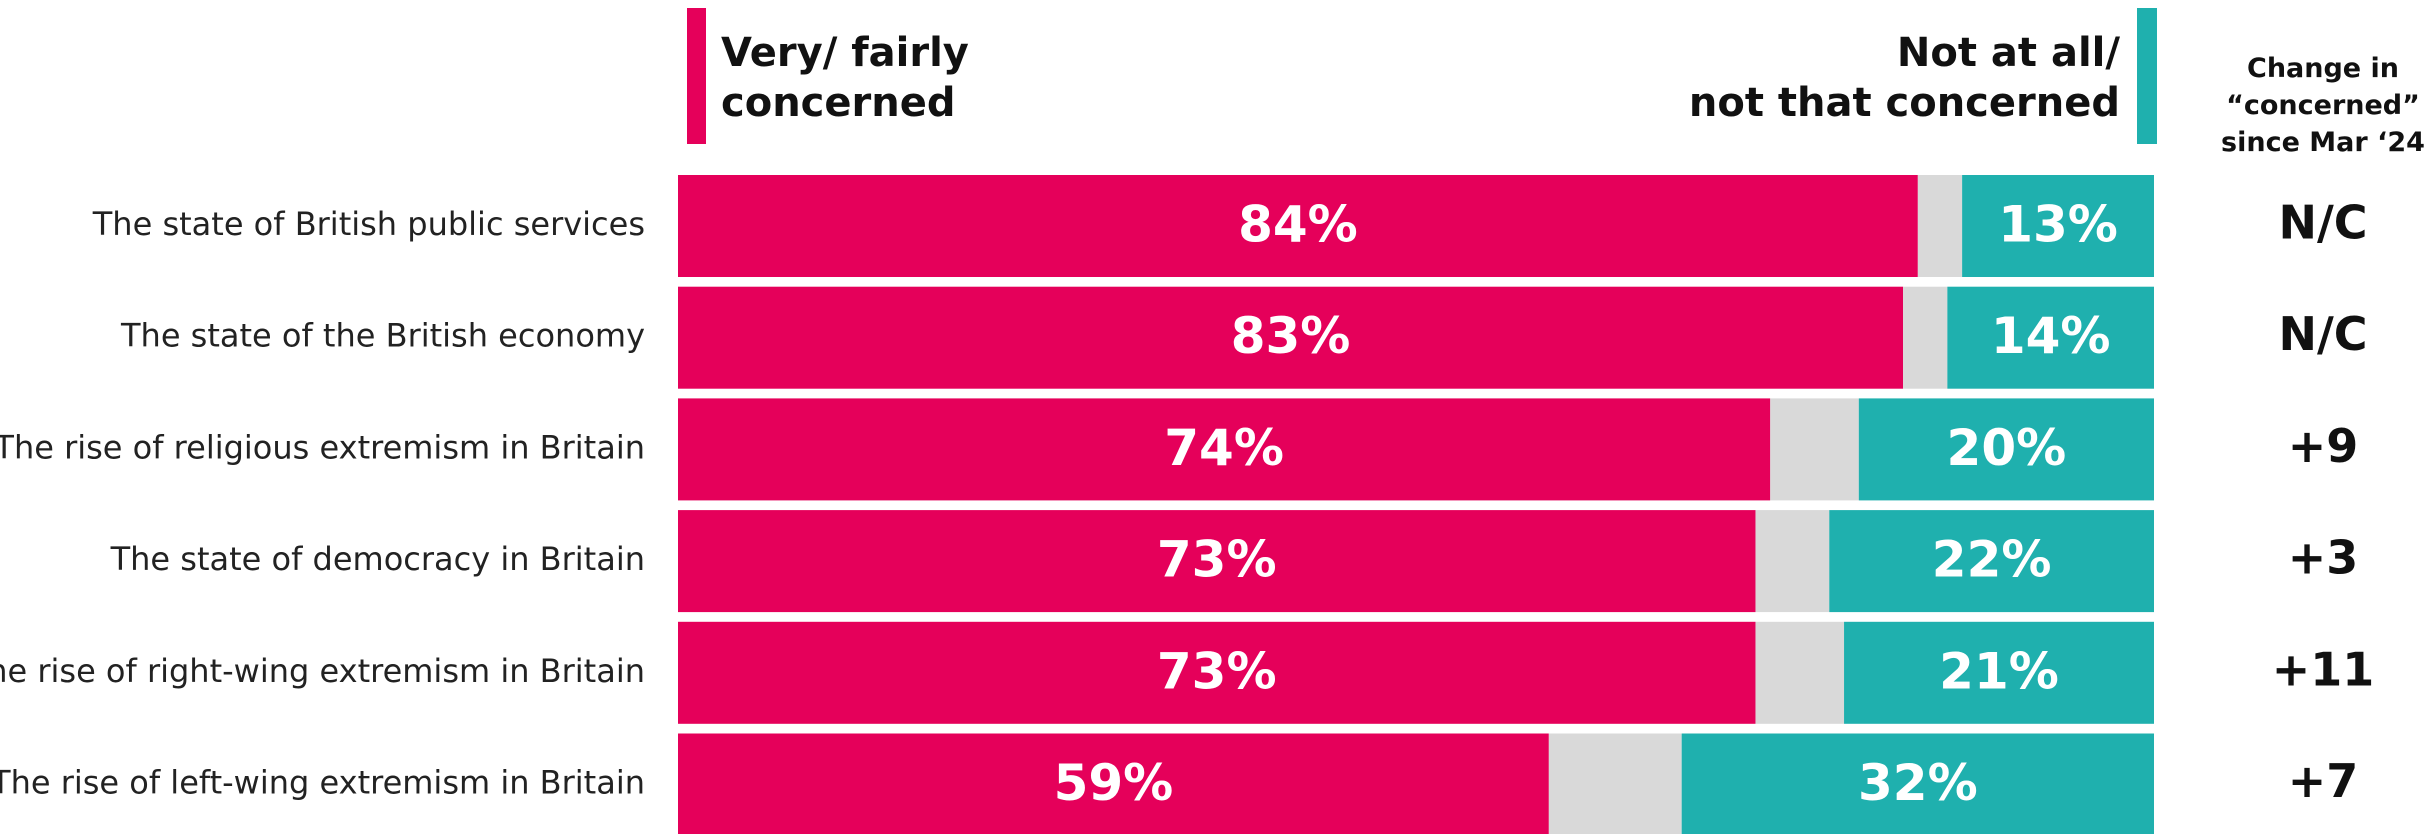 This screenshot has width=2432, height=834. Describe the element at coordinates (1904, 78) in the screenshot. I see `legend-label: Not at all/ not that concerned` at that location.